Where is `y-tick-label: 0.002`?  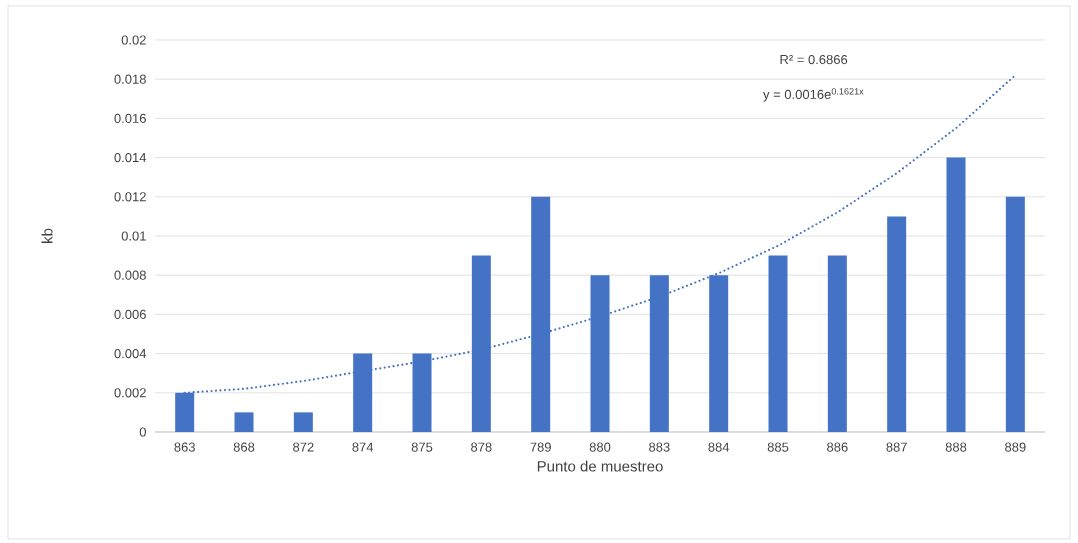
y-tick-label: 0.002 is located at coordinates (130, 393).